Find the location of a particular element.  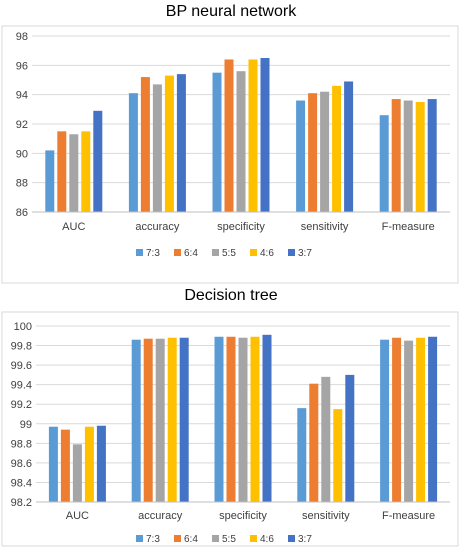

y-tick-label: 99.2 is located at coordinates (21, 405).